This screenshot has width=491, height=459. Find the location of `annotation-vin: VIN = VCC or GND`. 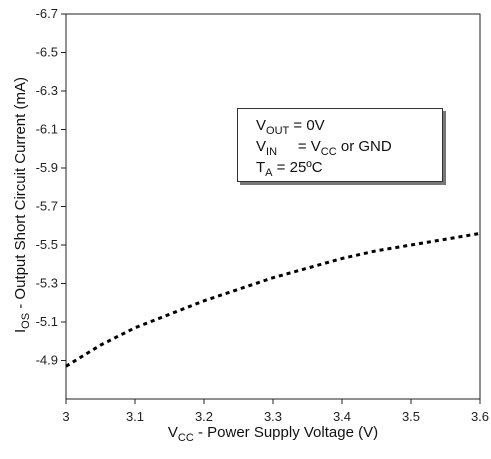

annotation-vin: VIN = VCC or GND is located at coordinates (324, 148).